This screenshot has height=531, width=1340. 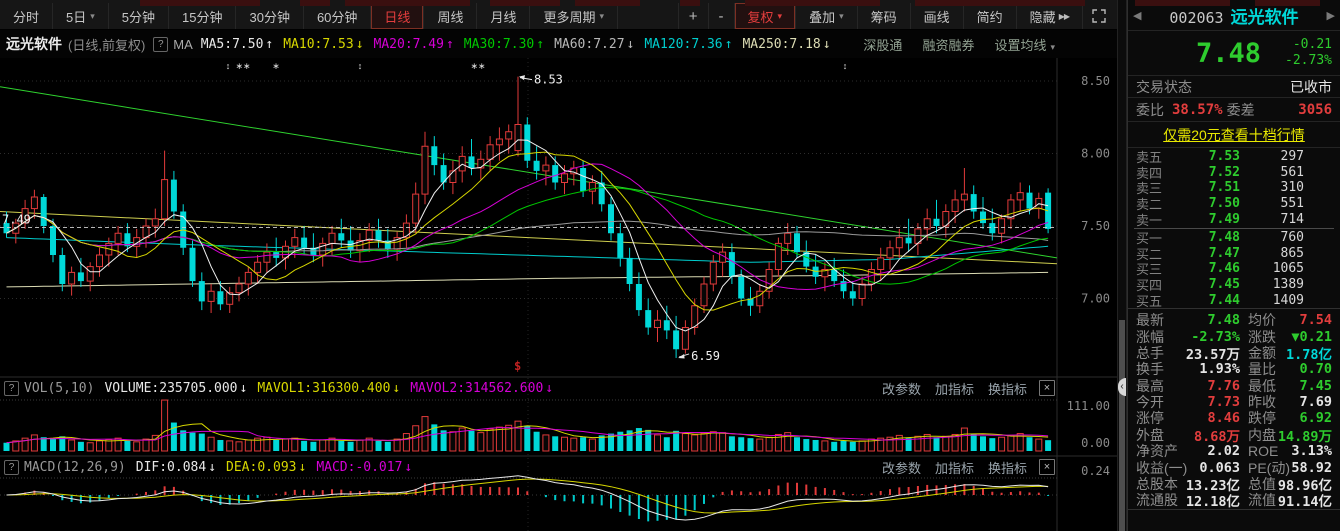 What do you see at coordinates (1330, 15) in the screenshot?
I see `right-arrow-icon: ▶` at bounding box center [1330, 15].